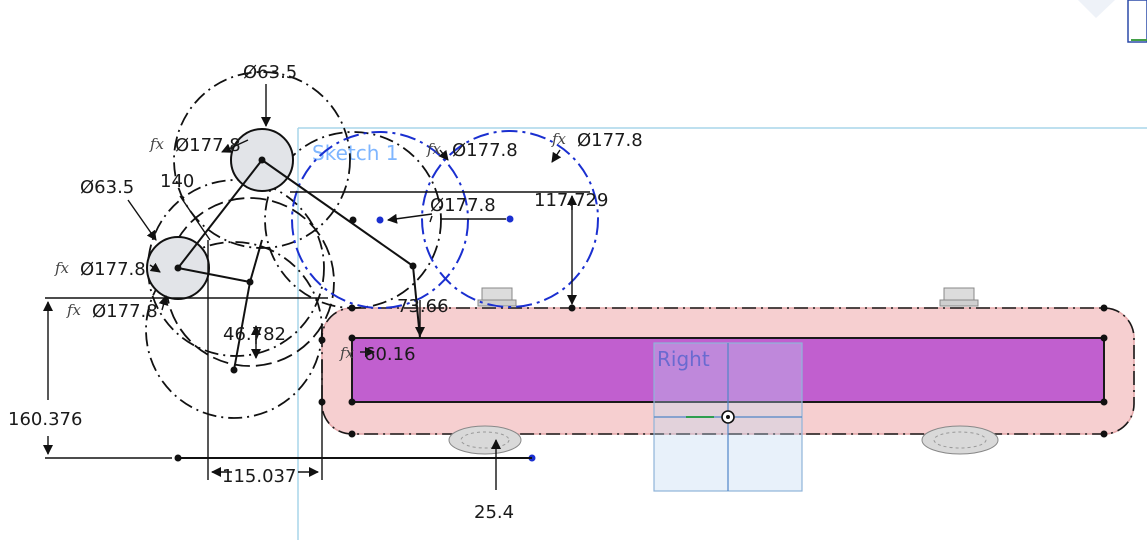 The height and width of the screenshot is (540, 1147). What do you see at coordinates (113, 269) in the screenshot?
I see `dim-fx-2: Ø177.8` at bounding box center [113, 269].